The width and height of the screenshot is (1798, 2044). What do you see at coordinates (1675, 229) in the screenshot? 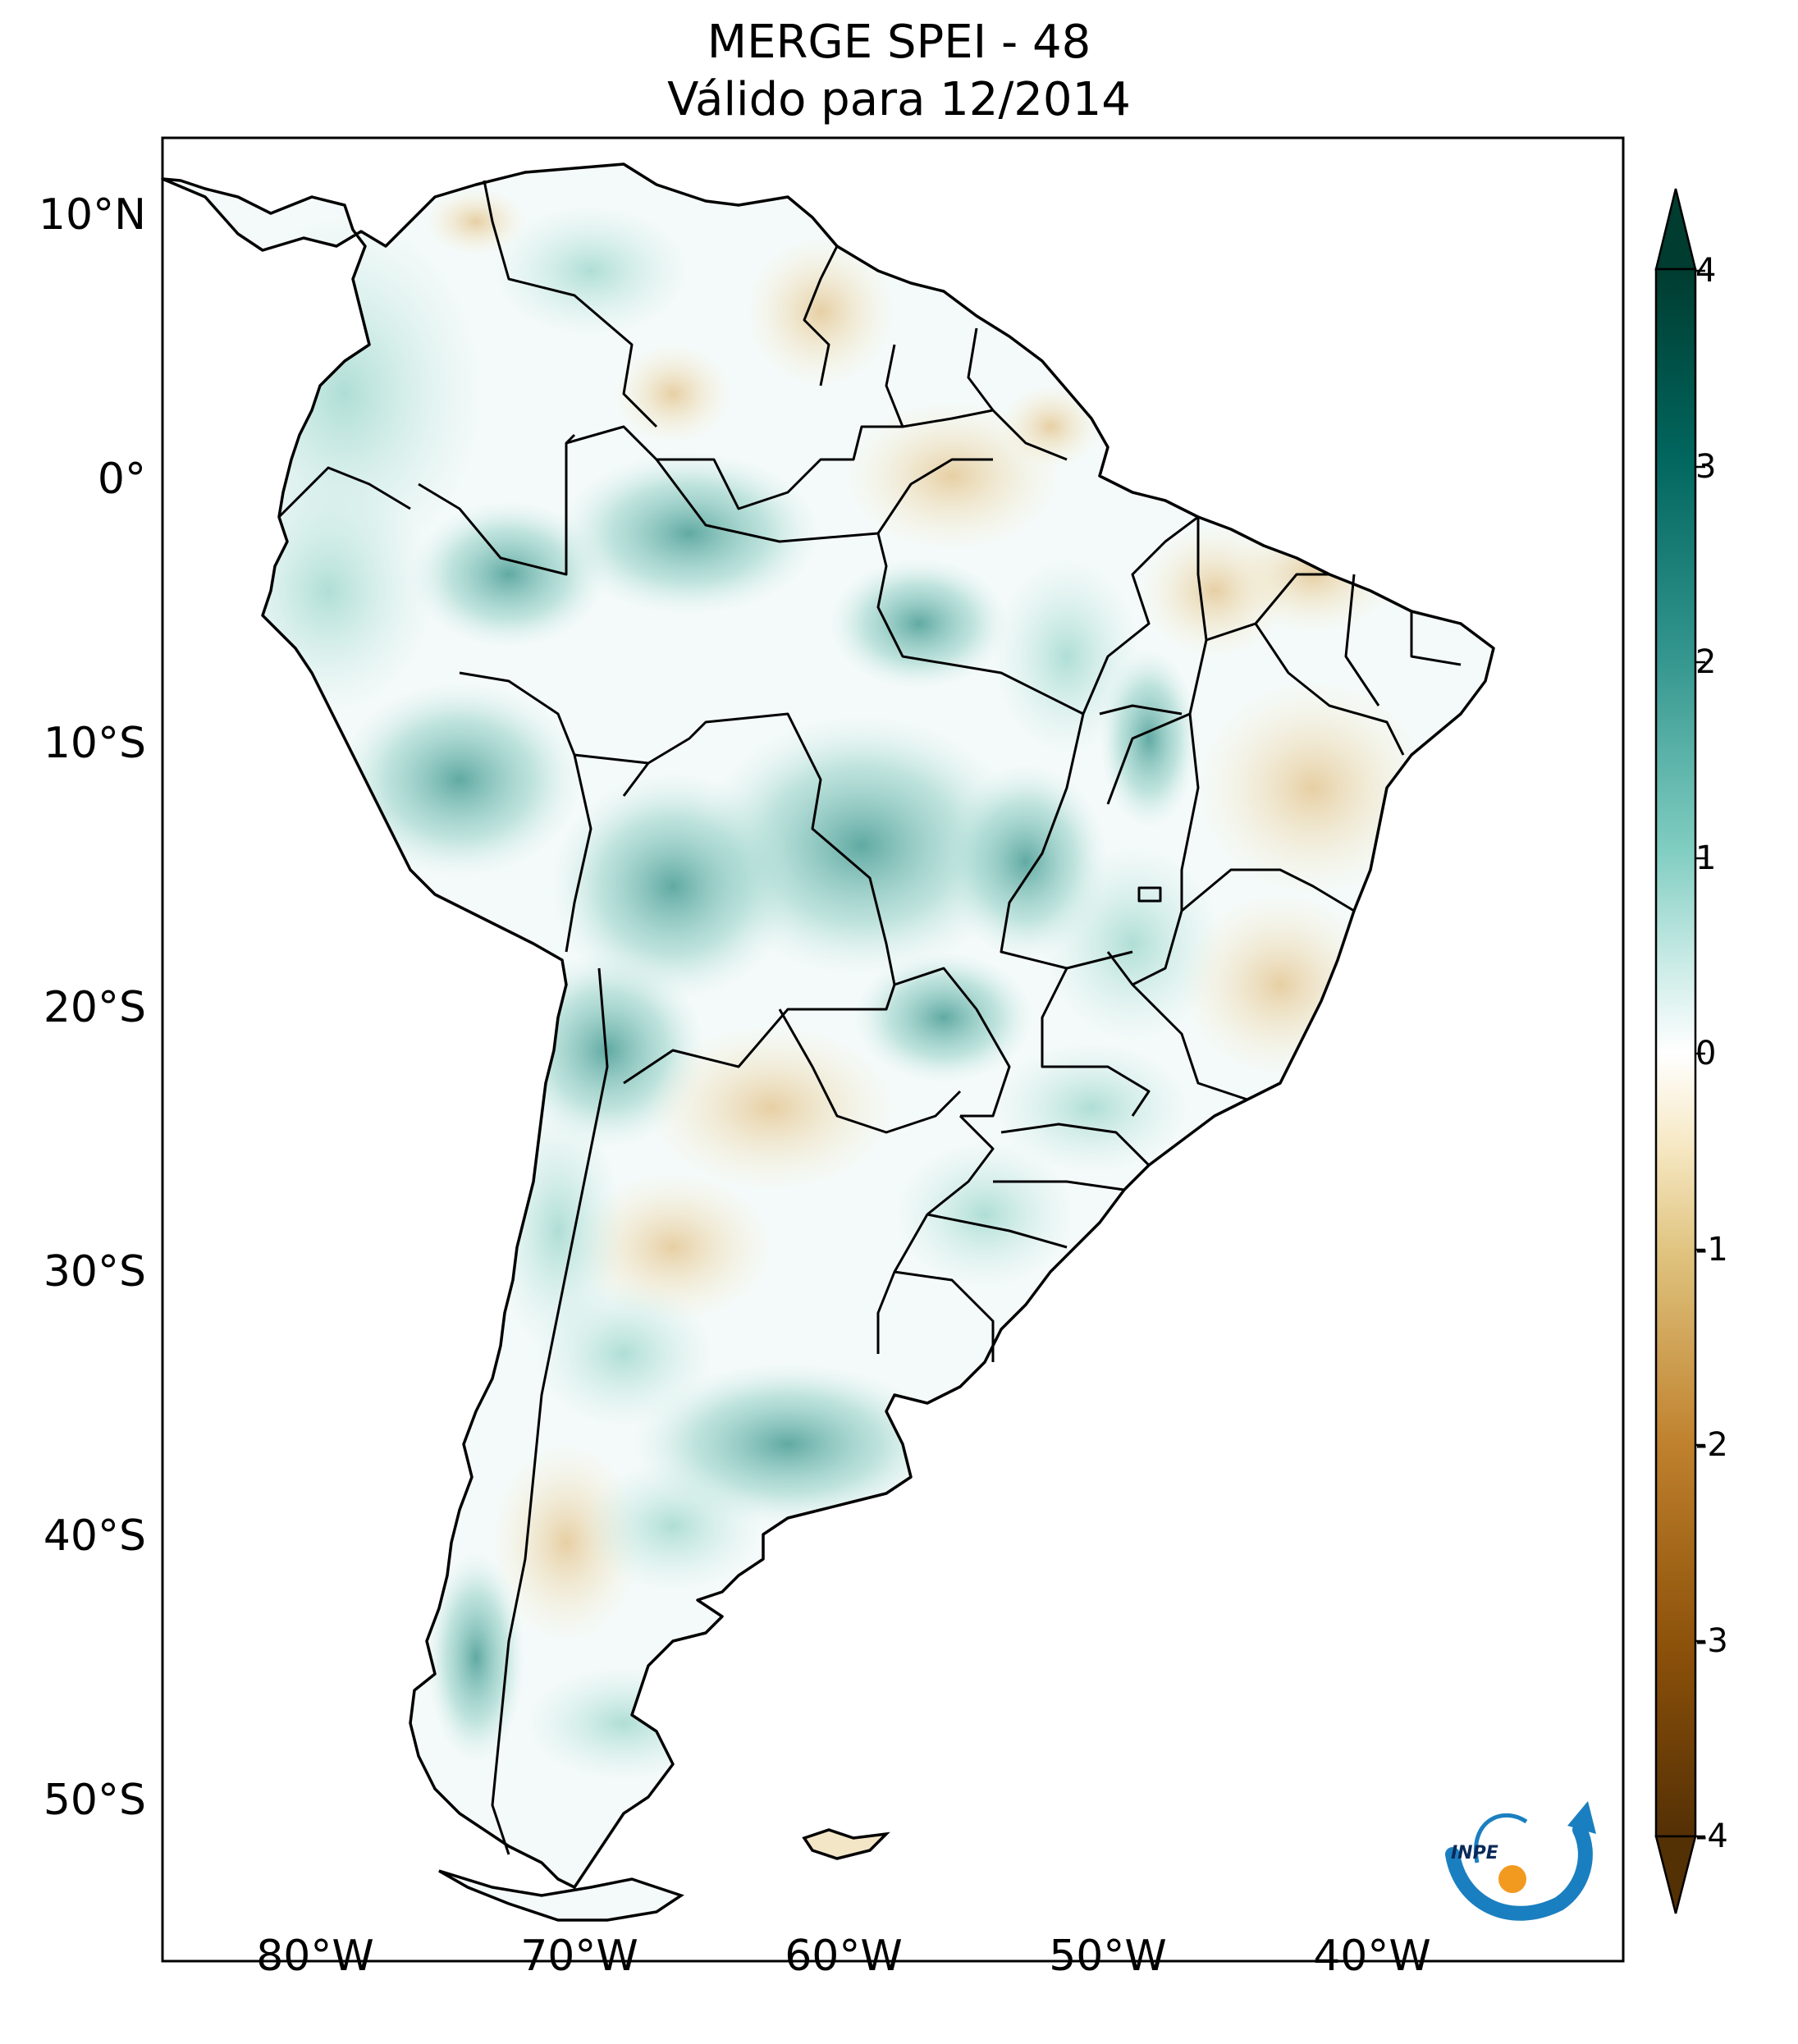
I see `colorbar-extend-max` at bounding box center [1675, 229].